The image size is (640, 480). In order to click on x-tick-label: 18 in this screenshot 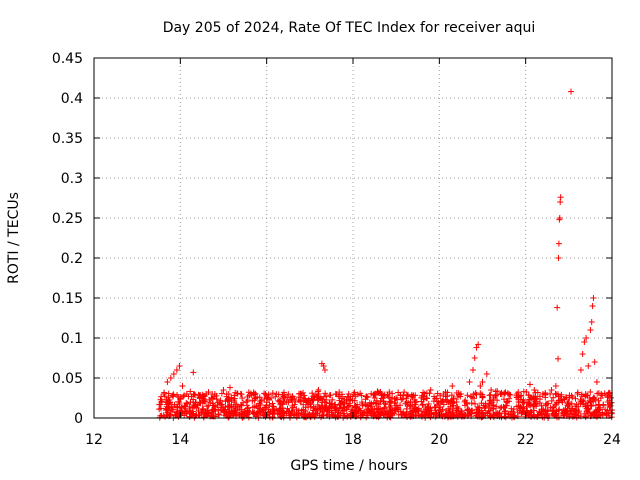, I will do `click(353, 440)`.